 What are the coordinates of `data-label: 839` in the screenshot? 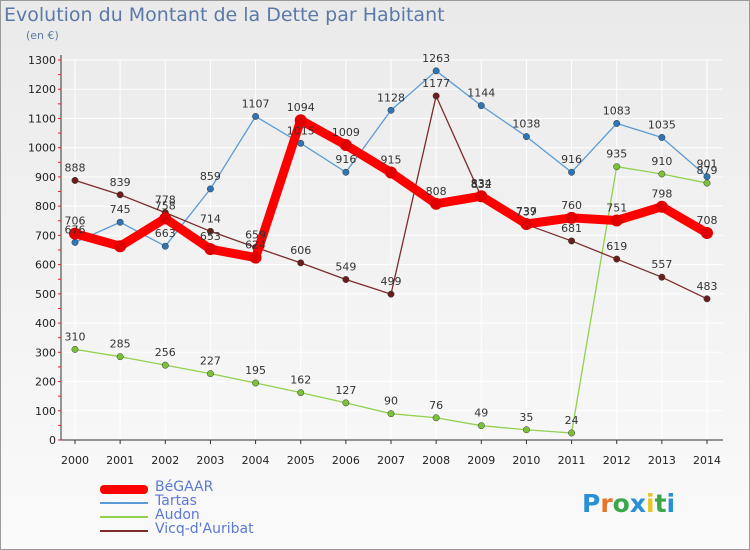 It's located at (120, 182).